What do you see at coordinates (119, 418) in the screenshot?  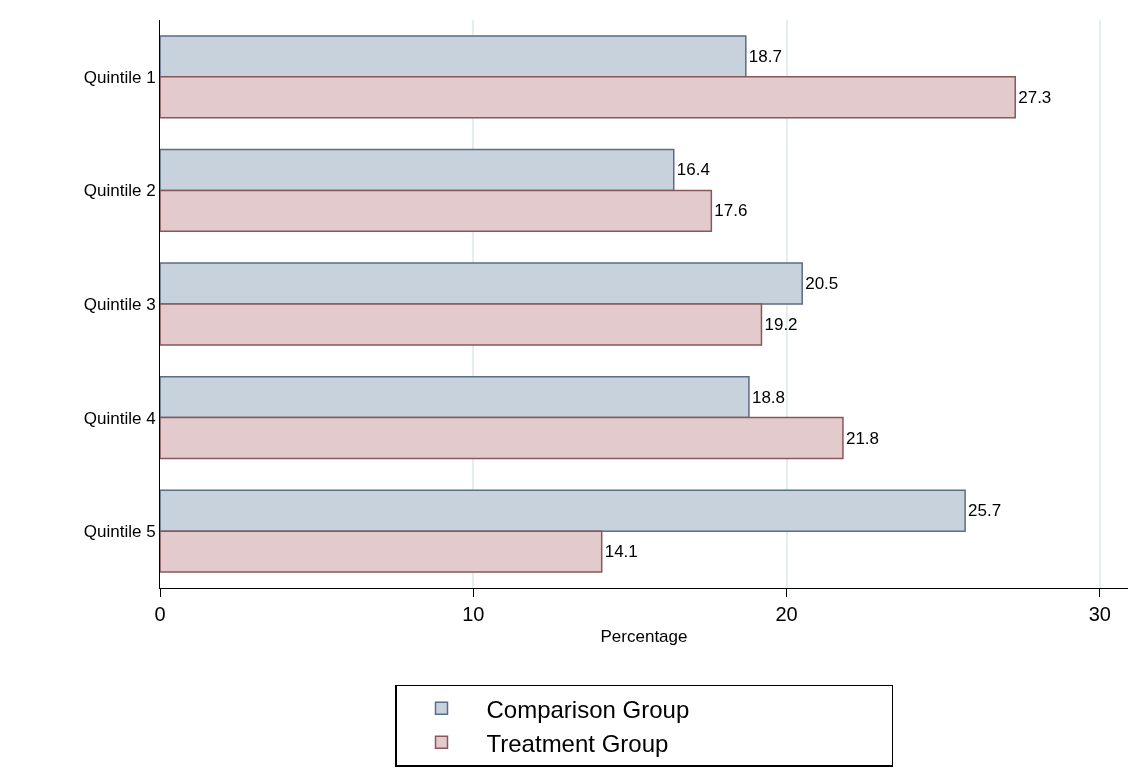 I see `y-tick-label: Quintile 4` at bounding box center [119, 418].